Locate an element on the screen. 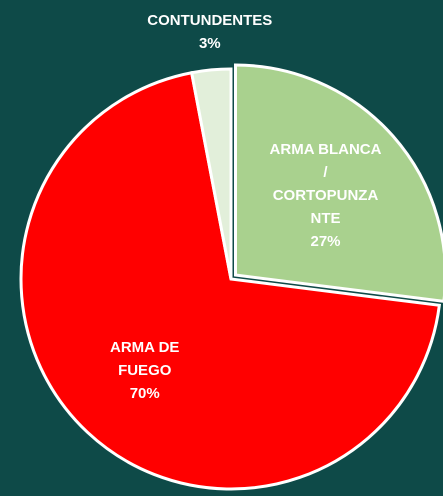 The image size is (443, 496). data-label: CONTUNDENTES 3% is located at coordinates (210, 32).